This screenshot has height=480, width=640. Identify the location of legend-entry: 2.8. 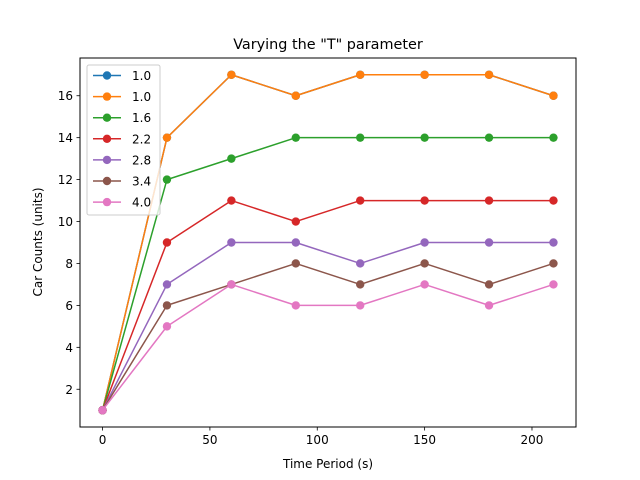
(122, 160).